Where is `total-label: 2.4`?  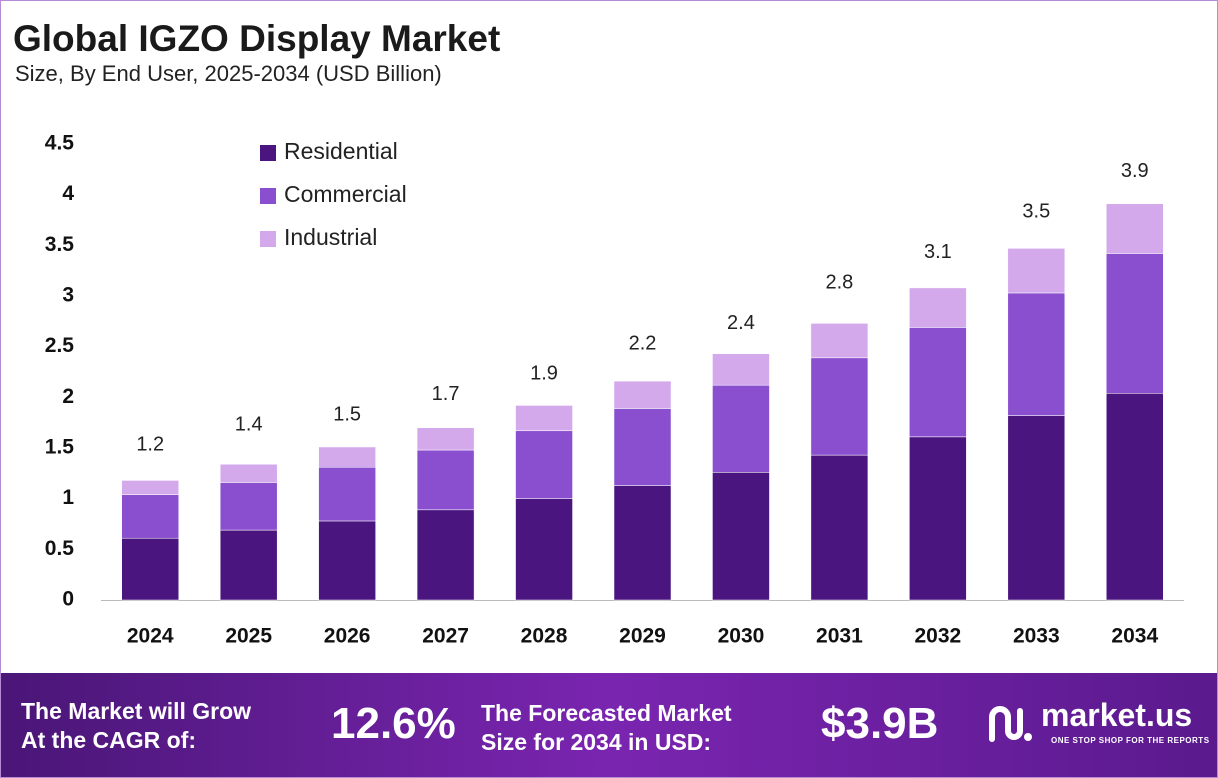 total-label: 2.4 is located at coordinates (741, 323).